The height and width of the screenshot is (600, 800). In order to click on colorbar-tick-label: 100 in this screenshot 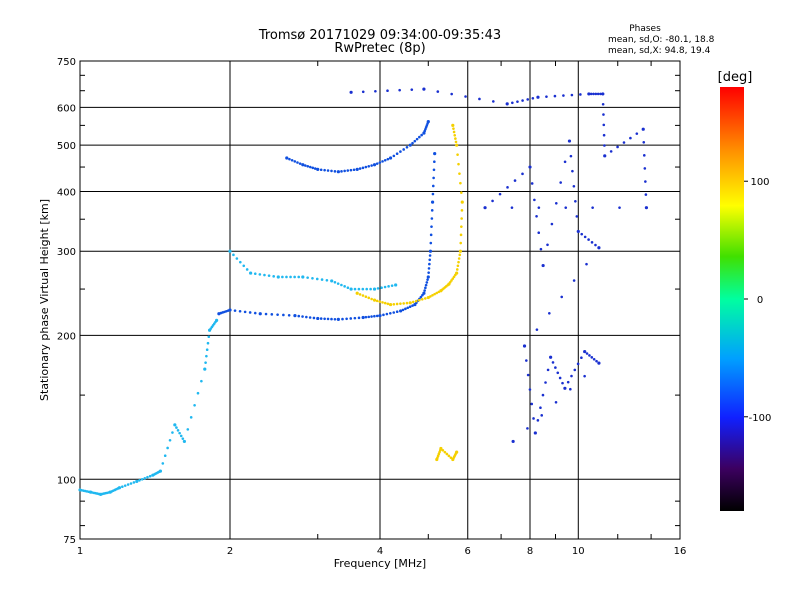, I will do `click(759, 182)`.